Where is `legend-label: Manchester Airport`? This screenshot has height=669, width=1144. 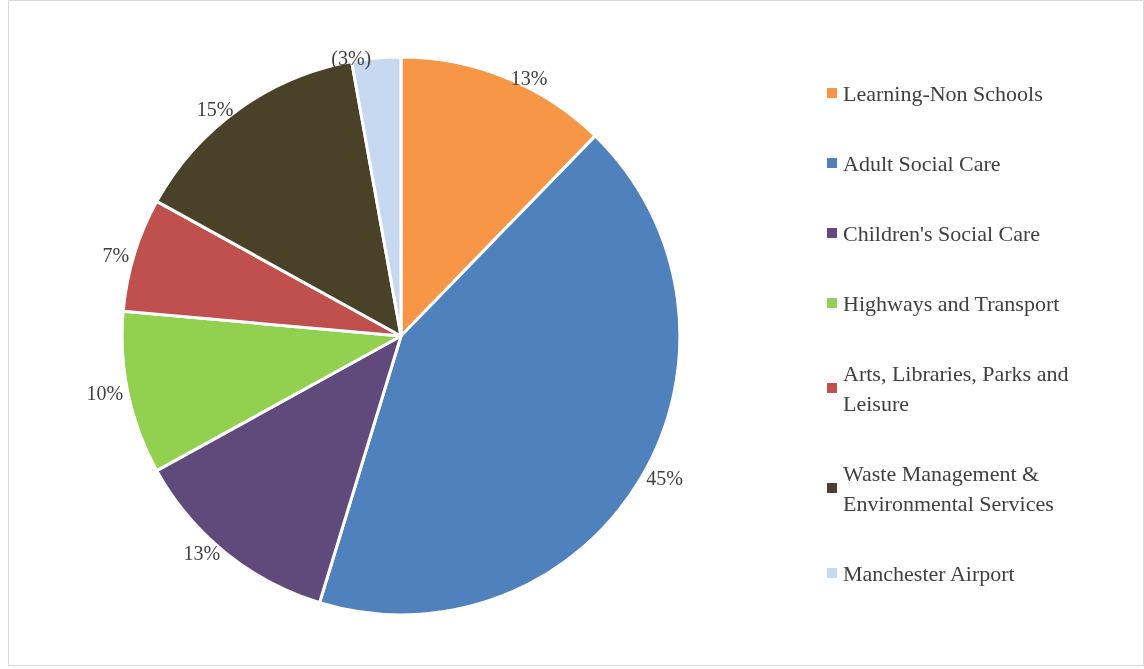
legend-label: Manchester Airport is located at coordinates (929, 573).